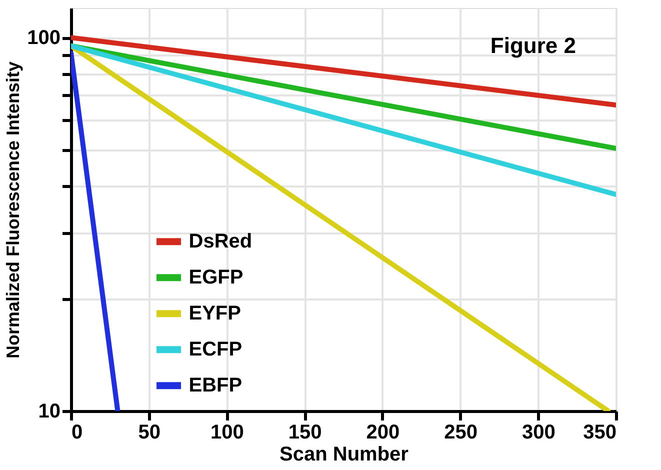 This screenshot has height=470, width=661. I want to click on x-tick-label: 0, so click(77, 433).